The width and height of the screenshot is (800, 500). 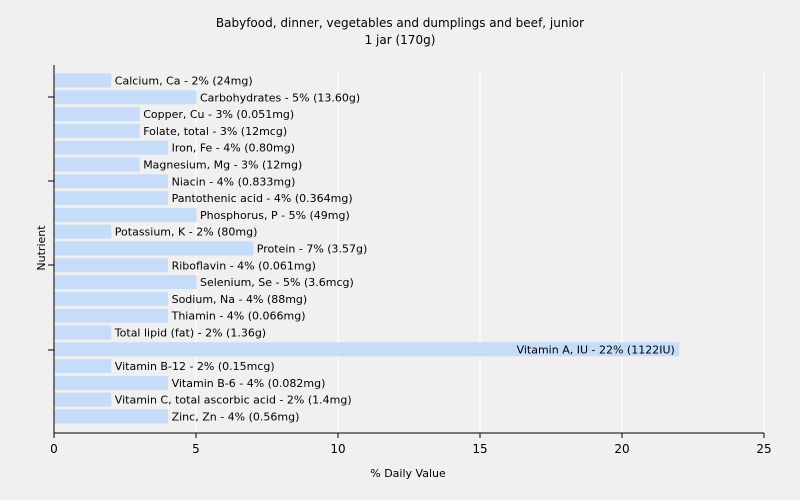 I want to click on bar-data-label: Phosphorus, P - 5% (49mg), so click(x=275, y=215).